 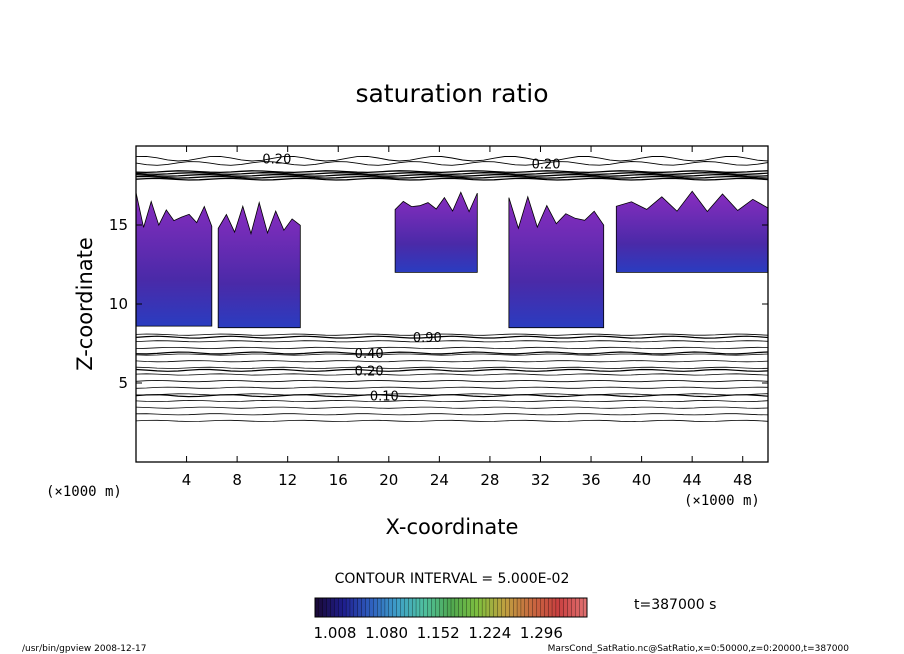 What do you see at coordinates (388, 480) in the screenshot?
I see `x-tick-label: 20` at bounding box center [388, 480].